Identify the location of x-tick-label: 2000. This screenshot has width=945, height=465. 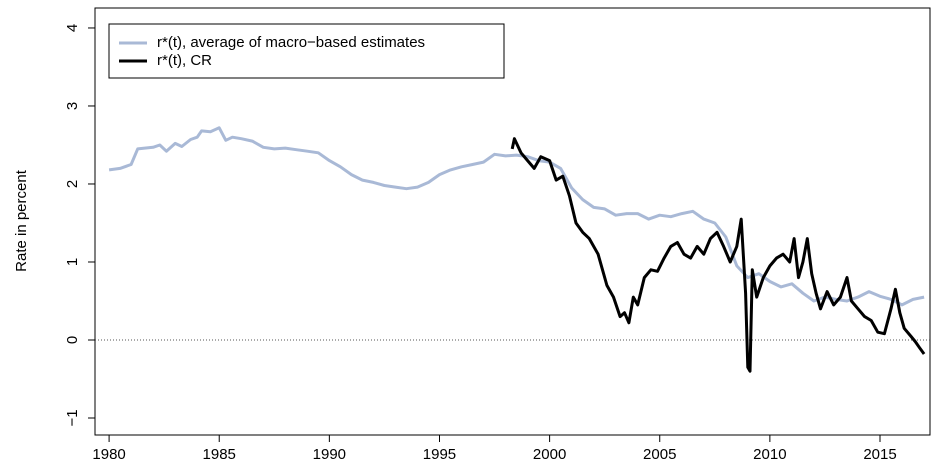
(549, 454).